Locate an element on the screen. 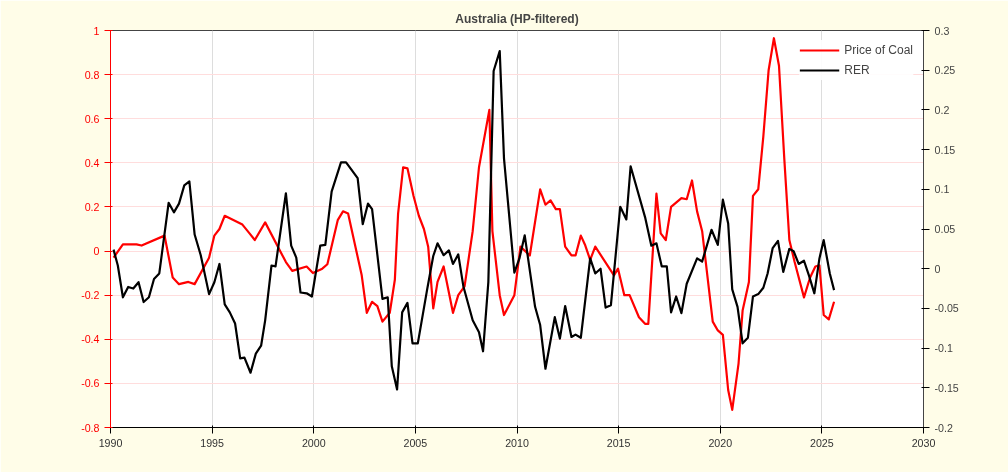 The image size is (1008, 472). y2-tick-label: -0.05 is located at coordinates (946, 308).